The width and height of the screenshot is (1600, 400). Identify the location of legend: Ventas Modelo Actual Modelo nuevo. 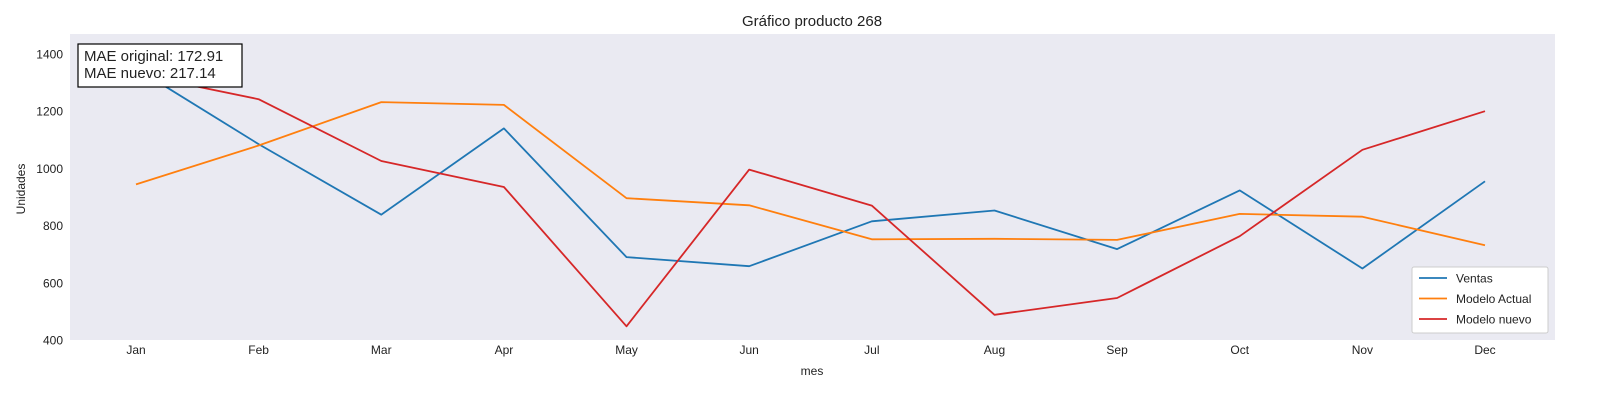
(1480, 300).